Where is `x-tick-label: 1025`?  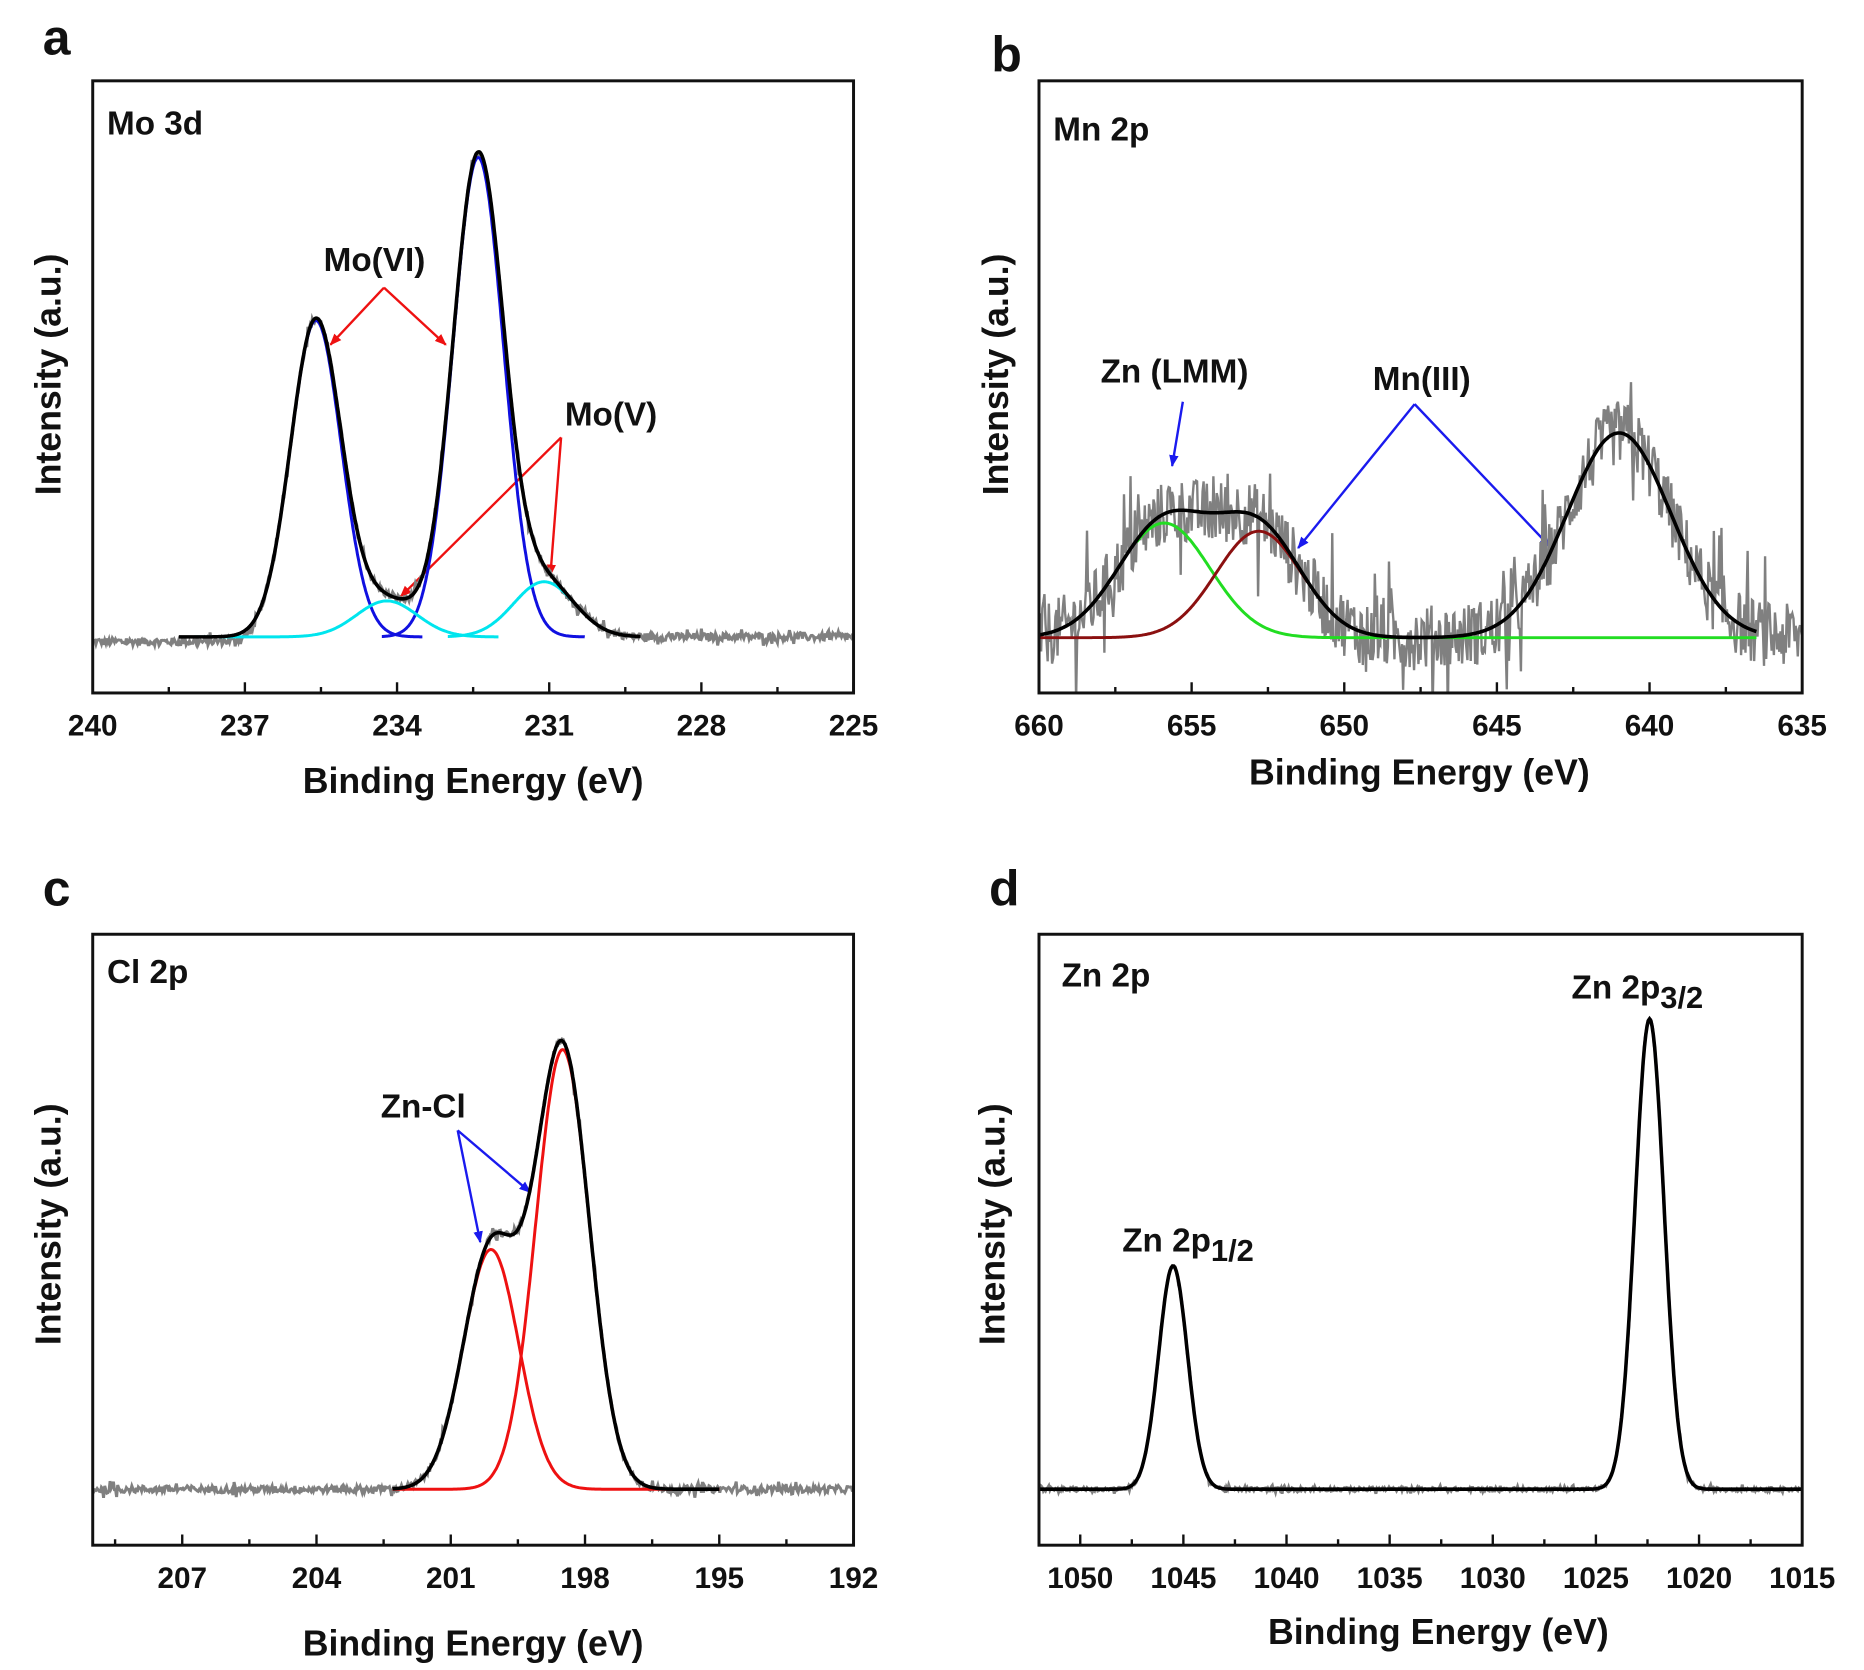 x-tick-label: 1025 is located at coordinates (1596, 1578).